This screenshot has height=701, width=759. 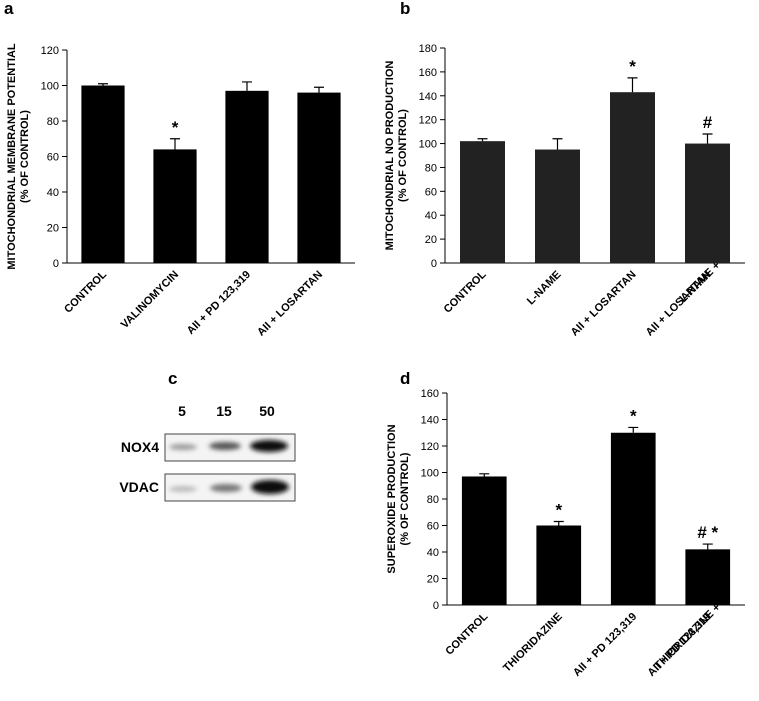 I want to click on panel-label: c, so click(x=172, y=378).